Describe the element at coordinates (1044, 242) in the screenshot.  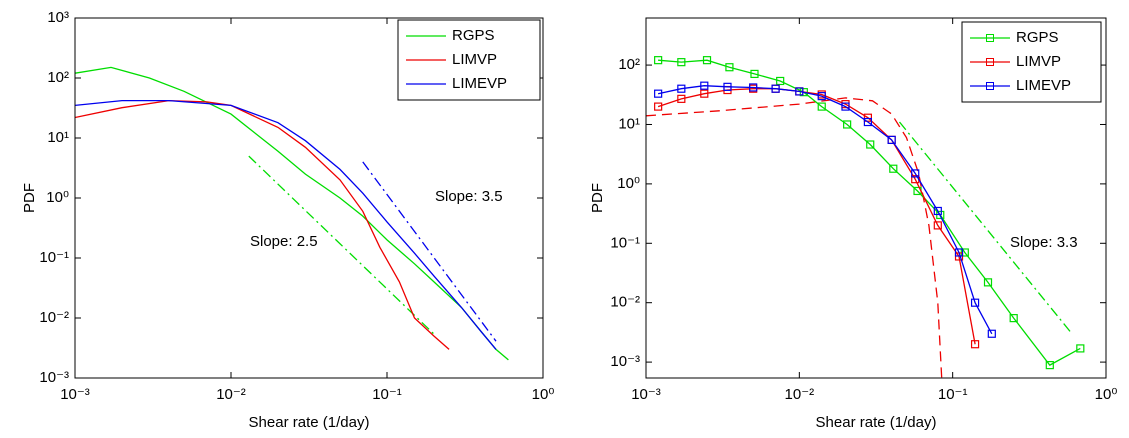
I see `annotation: Slope: 3.3` at that location.